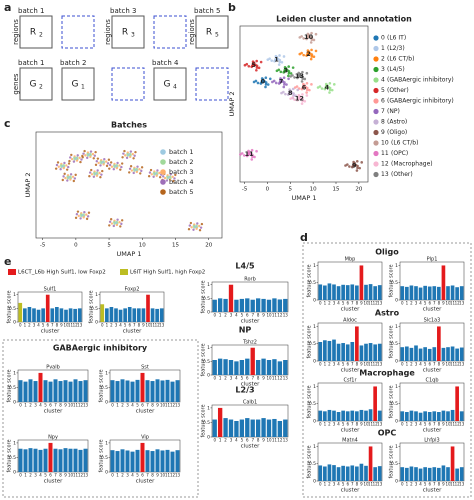  Describe the element at coordinates (458, 303) in the screenshot. I see `x-tick-label: 12` at that location.